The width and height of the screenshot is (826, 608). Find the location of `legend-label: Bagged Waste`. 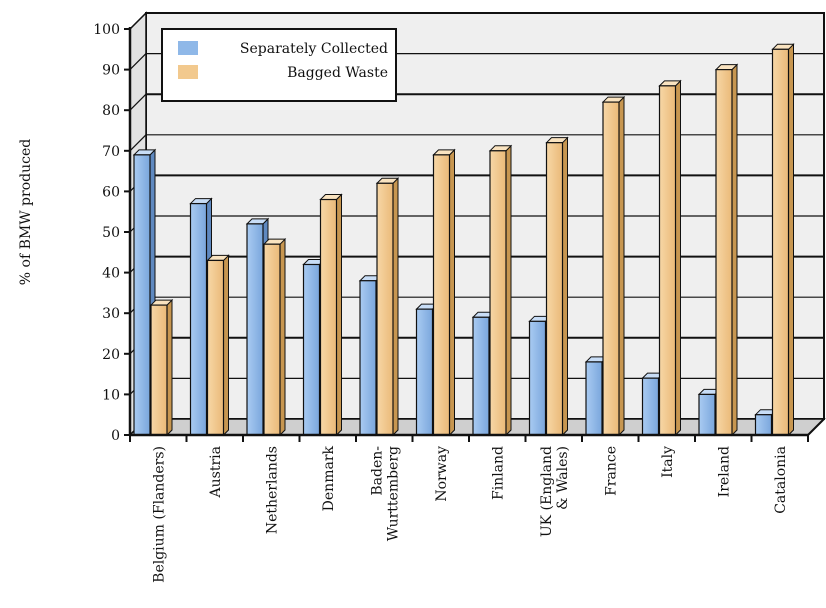

legend-label: Bagged Waste is located at coordinates (337, 73).